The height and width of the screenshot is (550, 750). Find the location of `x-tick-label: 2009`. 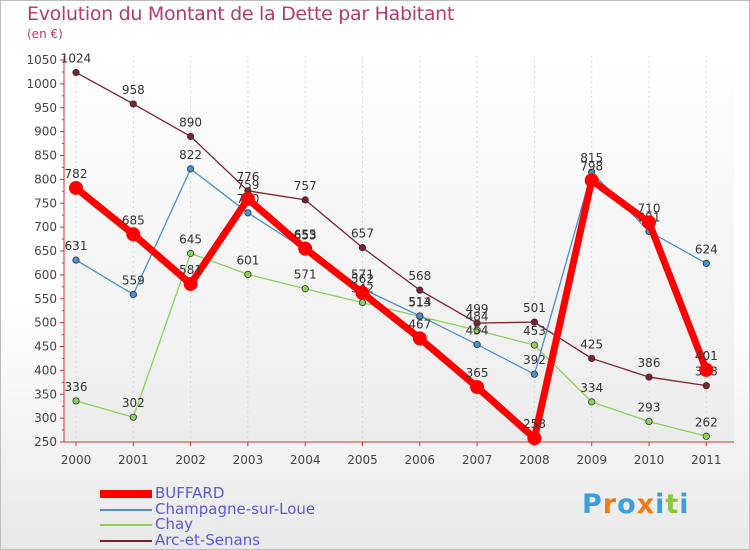

x-tick-label: 2009 is located at coordinates (591, 460).